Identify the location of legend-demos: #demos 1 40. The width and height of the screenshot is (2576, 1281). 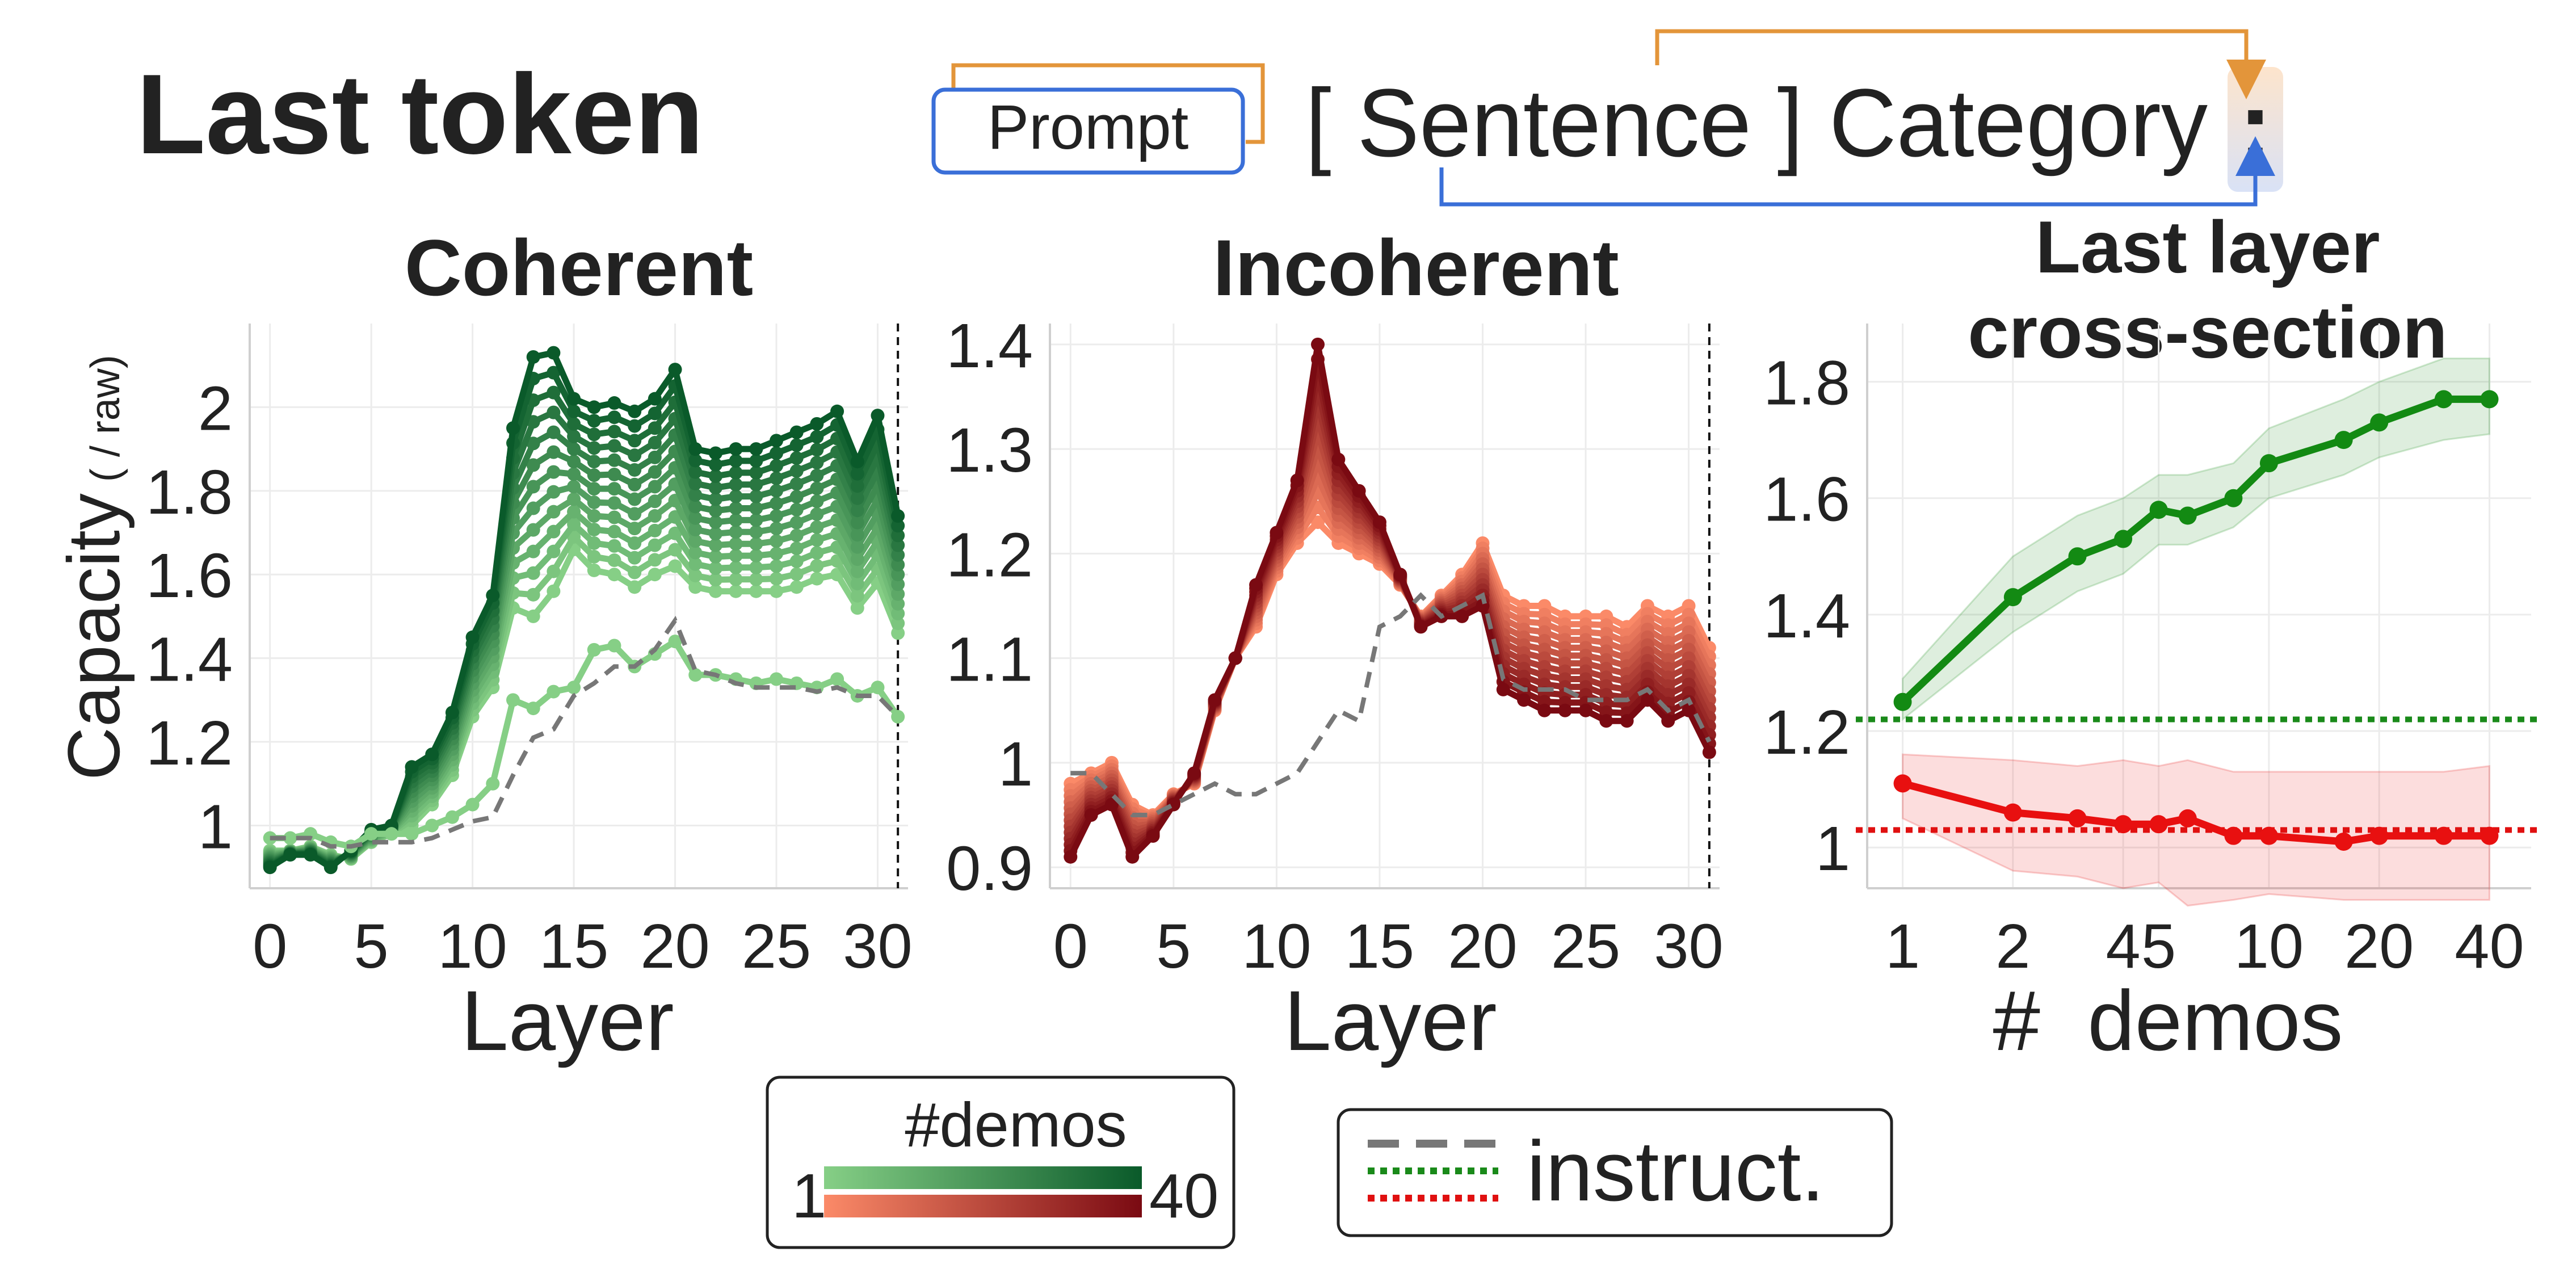
(1001, 1162).